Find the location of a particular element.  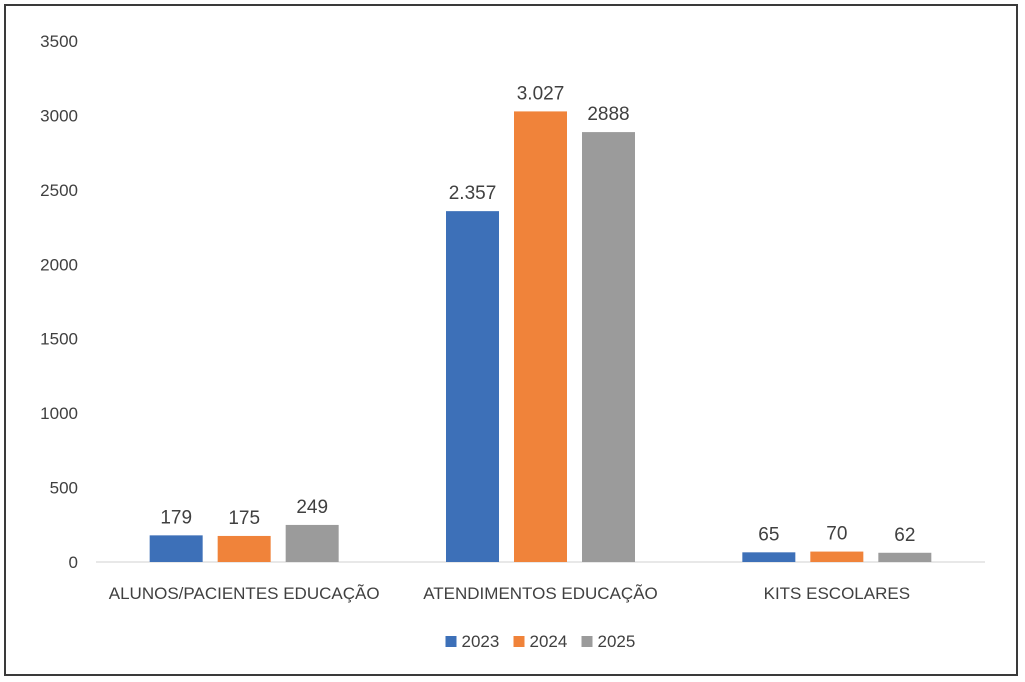

legend-label: 2024 is located at coordinates (549, 641).